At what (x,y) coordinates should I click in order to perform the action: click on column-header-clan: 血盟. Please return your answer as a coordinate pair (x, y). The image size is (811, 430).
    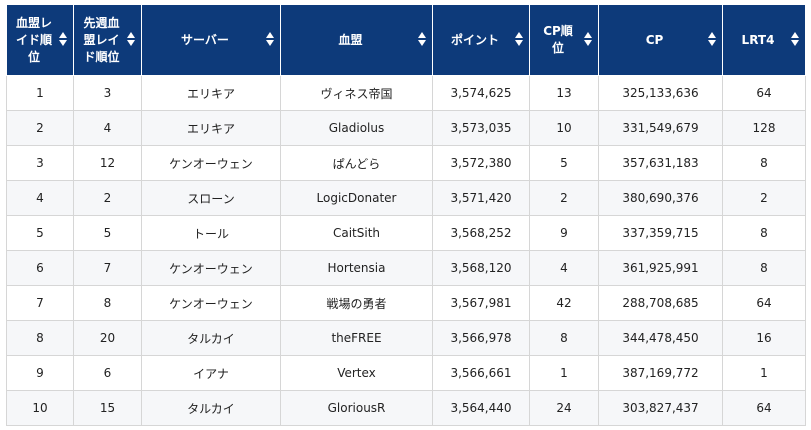
    Looking at the image, I should click on (356, 40).